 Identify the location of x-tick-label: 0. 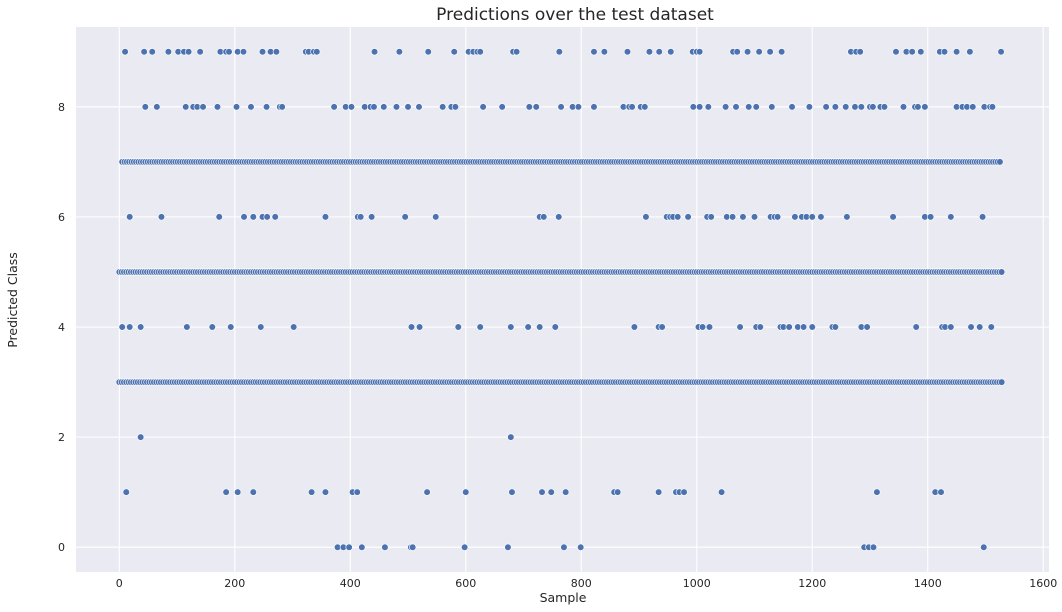
(119, 583).